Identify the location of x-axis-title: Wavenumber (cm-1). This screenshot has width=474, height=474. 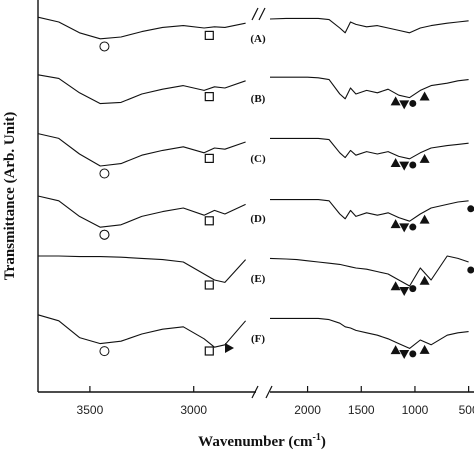
(262, 441).